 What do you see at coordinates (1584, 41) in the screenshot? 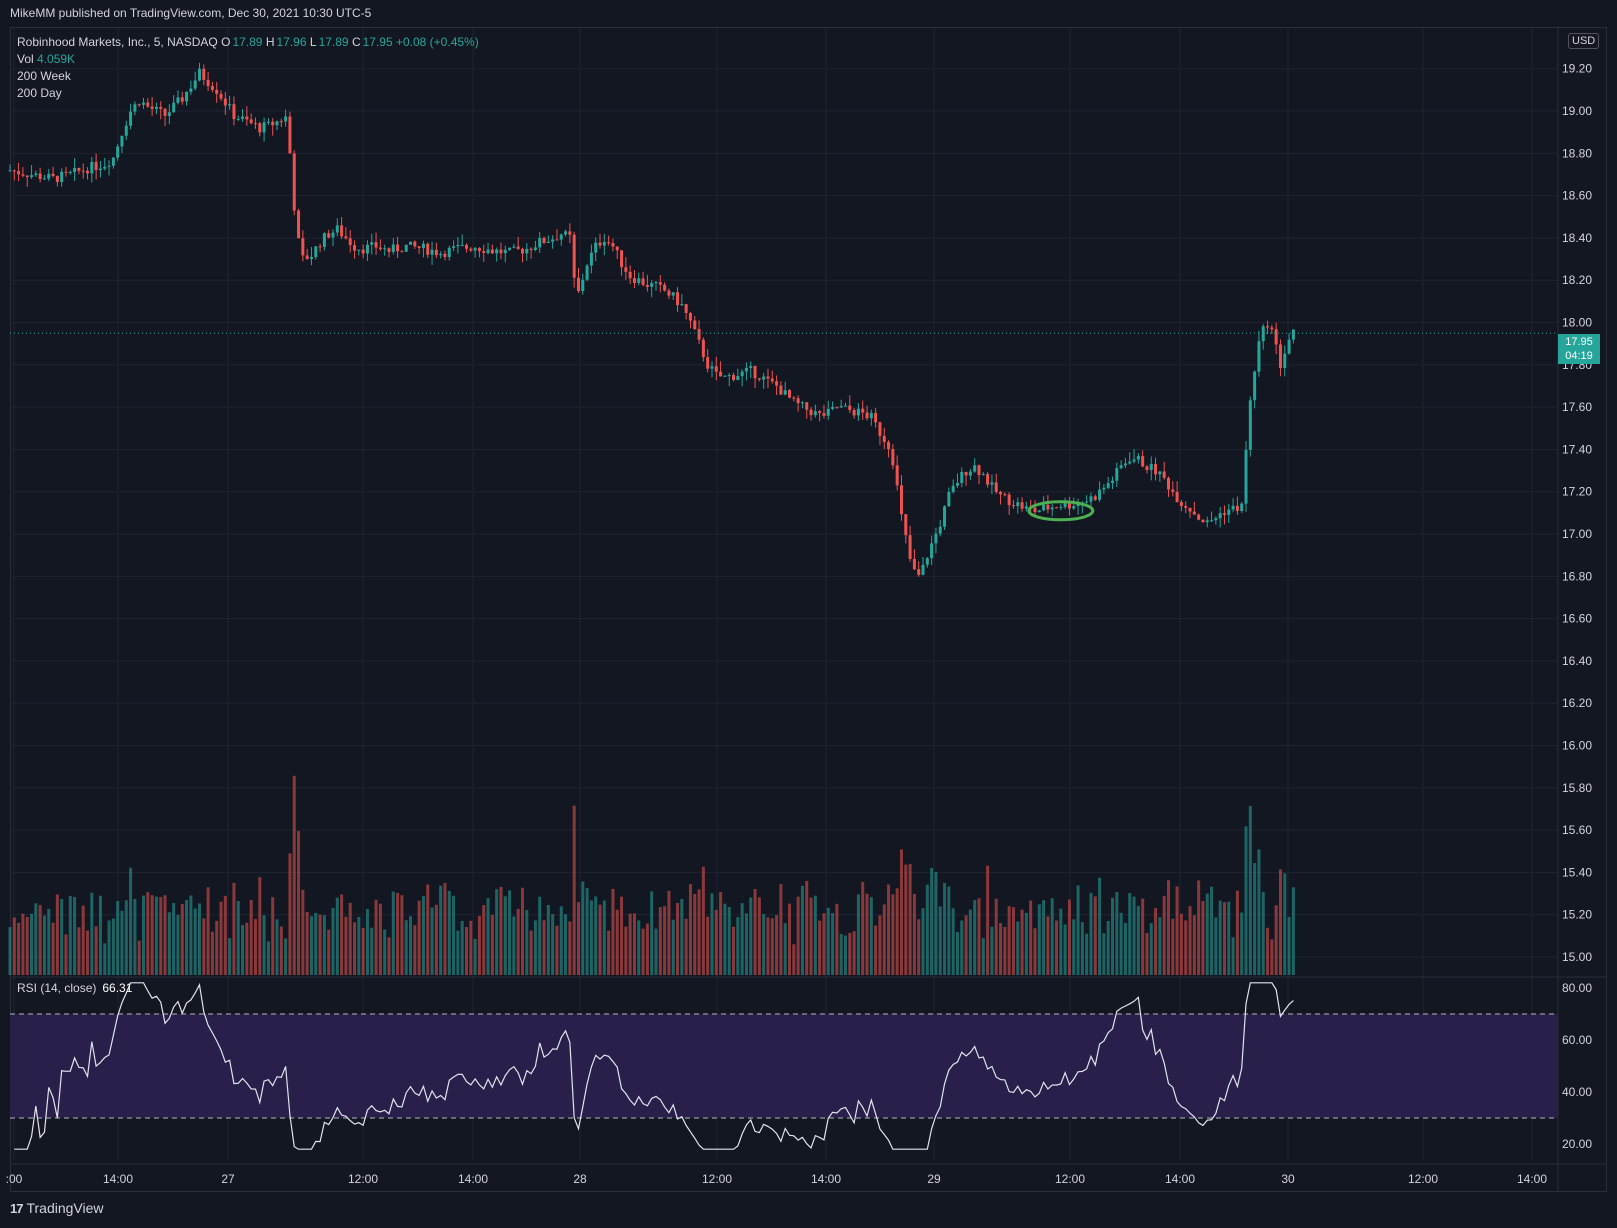
I see `currency-button: USD` at bounding box center [1584, 41].